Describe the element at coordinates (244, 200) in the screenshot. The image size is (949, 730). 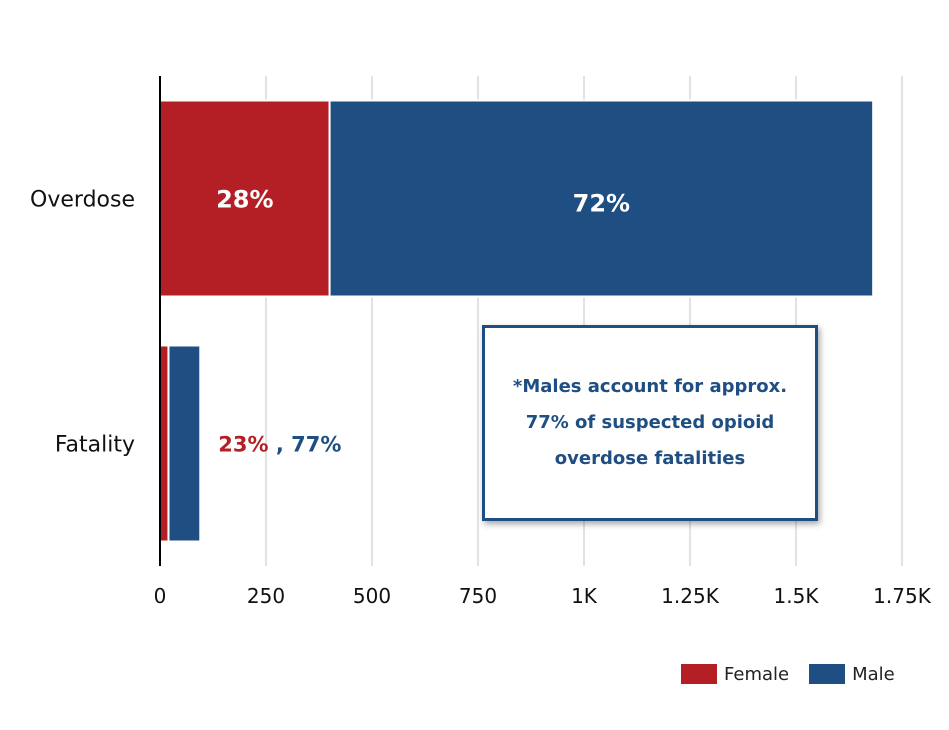
I see `data-label-female: 28%` at that location.